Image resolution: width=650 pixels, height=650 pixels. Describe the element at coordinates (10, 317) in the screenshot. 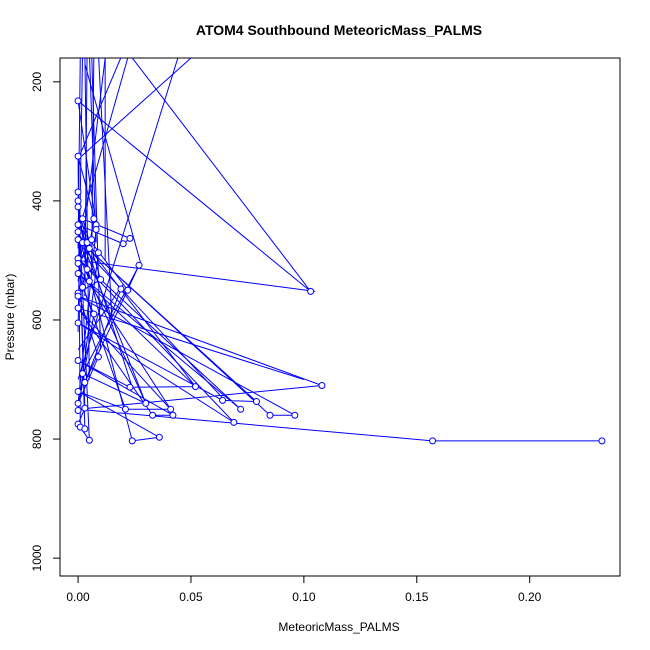

I see `y-axis-label: Pressure (mbar)` at that location.